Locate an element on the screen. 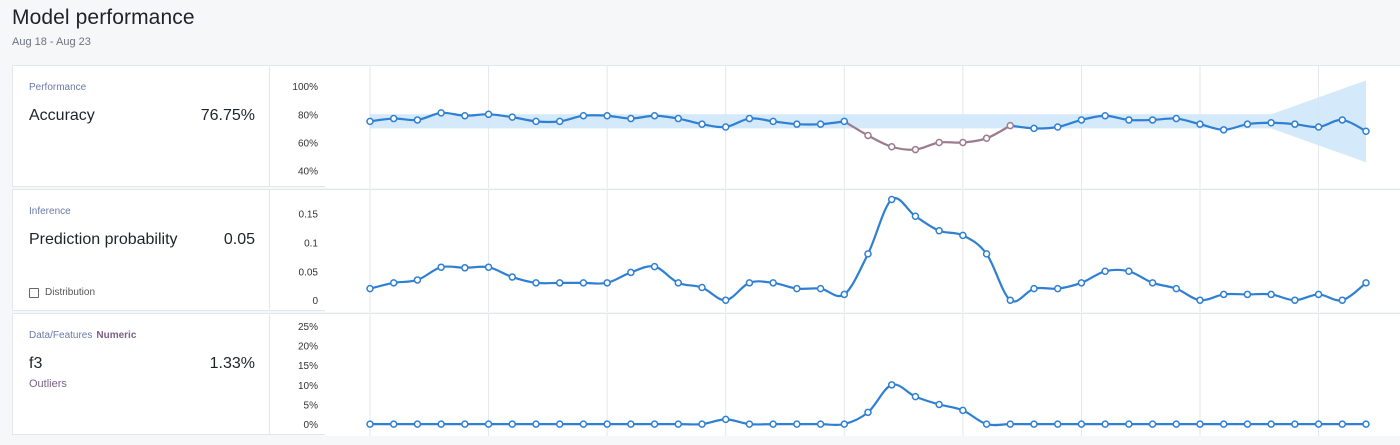 The width and height of the screenshot is (1400, 445). y-tick-label: 10% is located at coordinates (308, 386).